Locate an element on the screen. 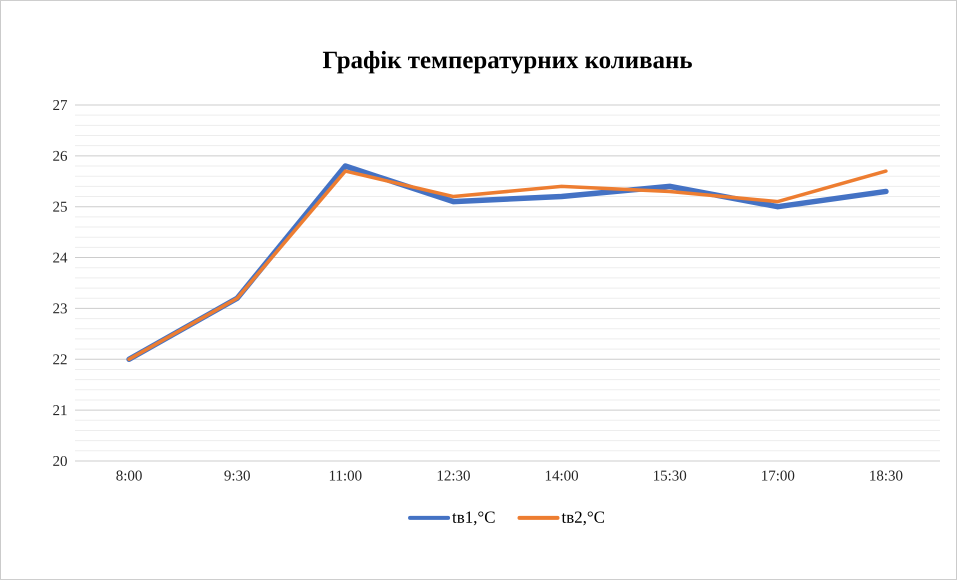  x-tick-label: 9:30 is located at coordinates (237, 475).